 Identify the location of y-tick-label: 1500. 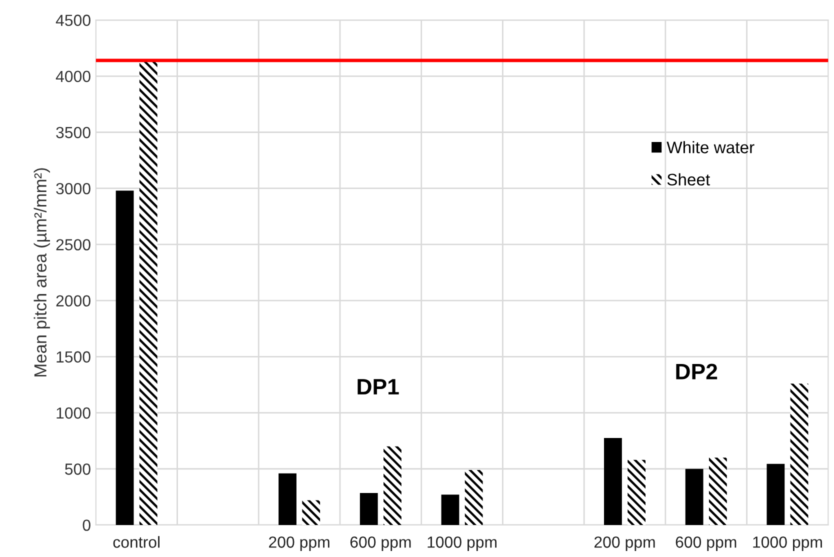
(73, 357).